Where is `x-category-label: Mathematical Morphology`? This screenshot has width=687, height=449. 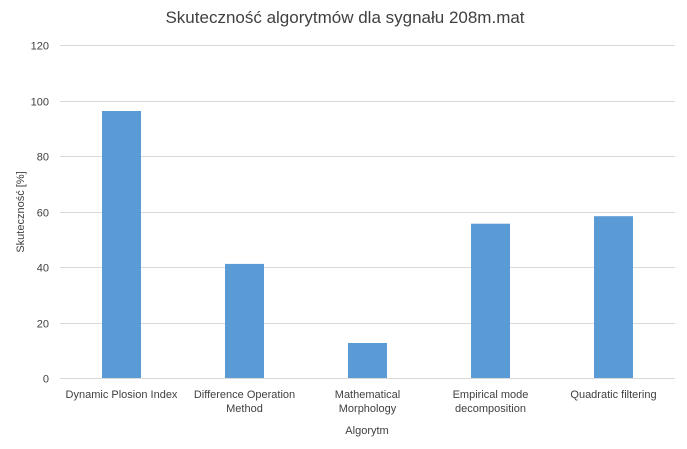
x-category-label: Mathematical Morphology is located at coordinates (367, 402).